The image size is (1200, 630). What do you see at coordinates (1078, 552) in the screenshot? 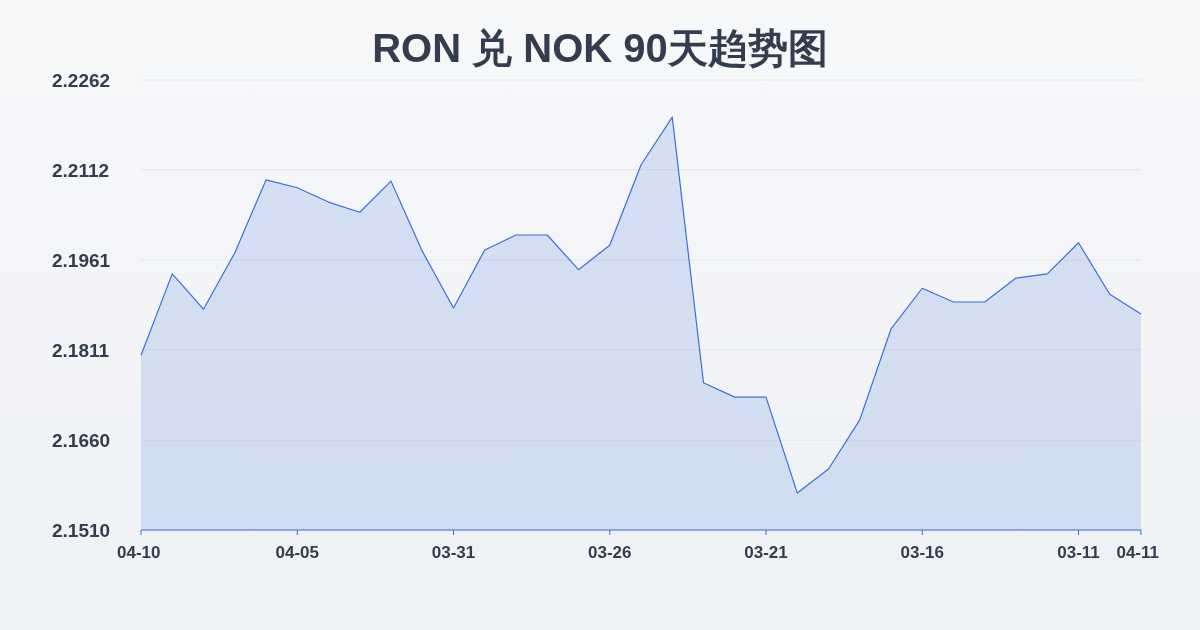
I see `x-tick-label: 03-11` at bounding box center [1078, 552].